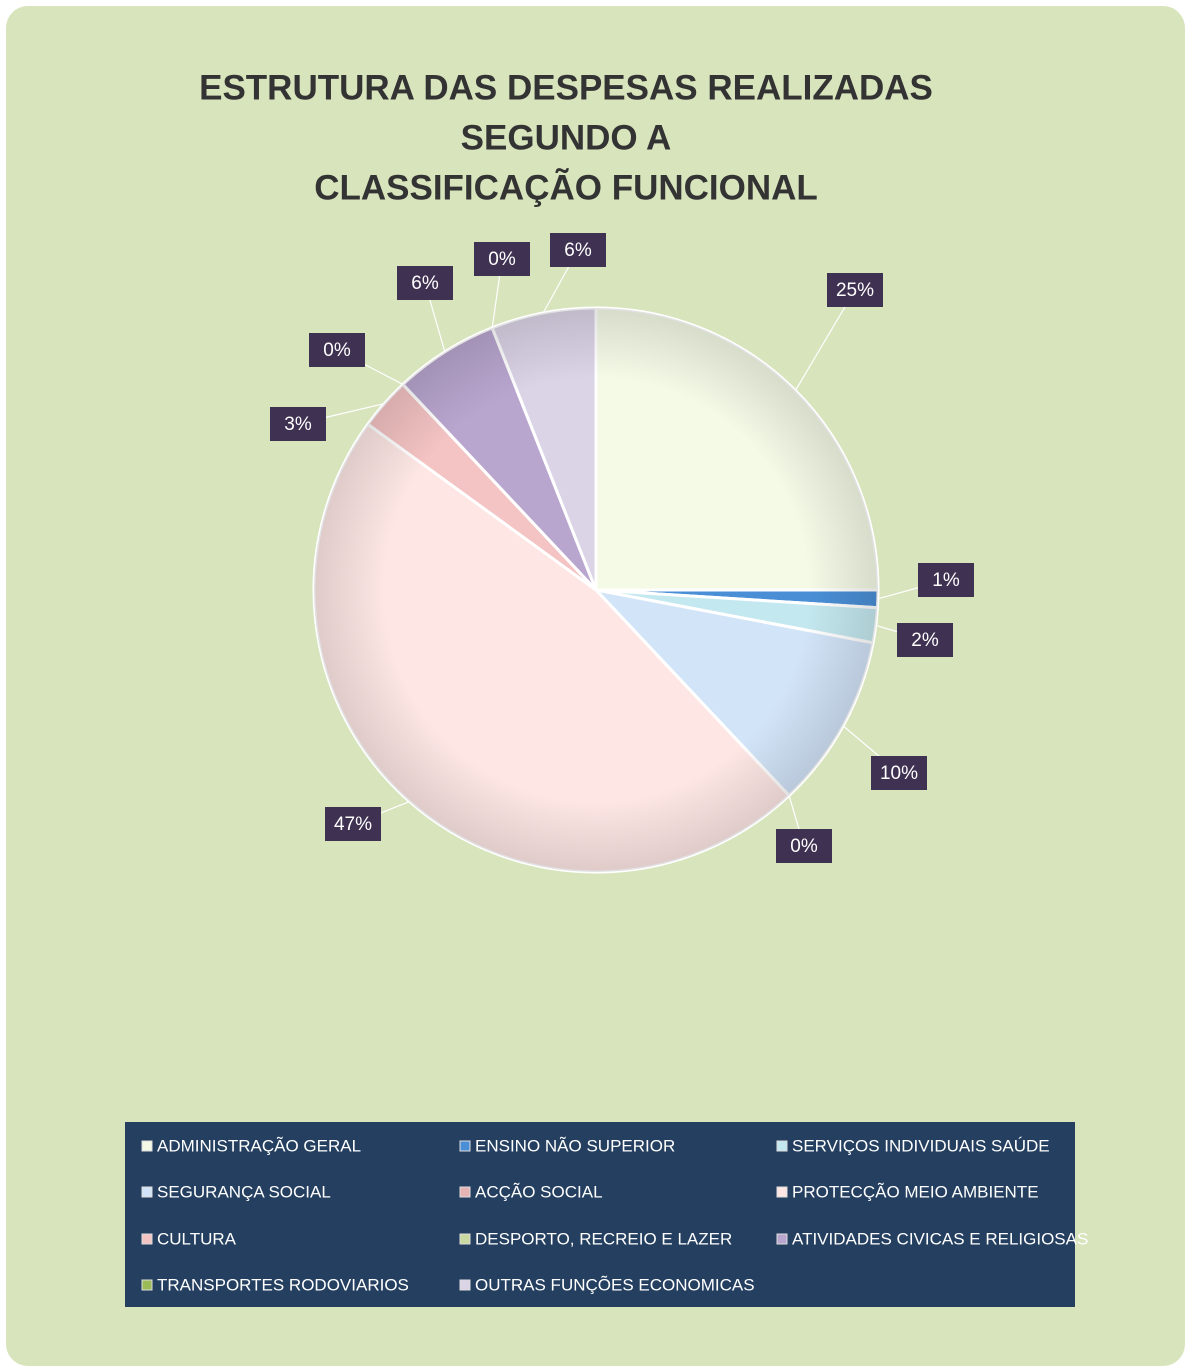 This screenshot has width=1191, height=1372. I want to click on data-label: 1%, so click(946, 580).